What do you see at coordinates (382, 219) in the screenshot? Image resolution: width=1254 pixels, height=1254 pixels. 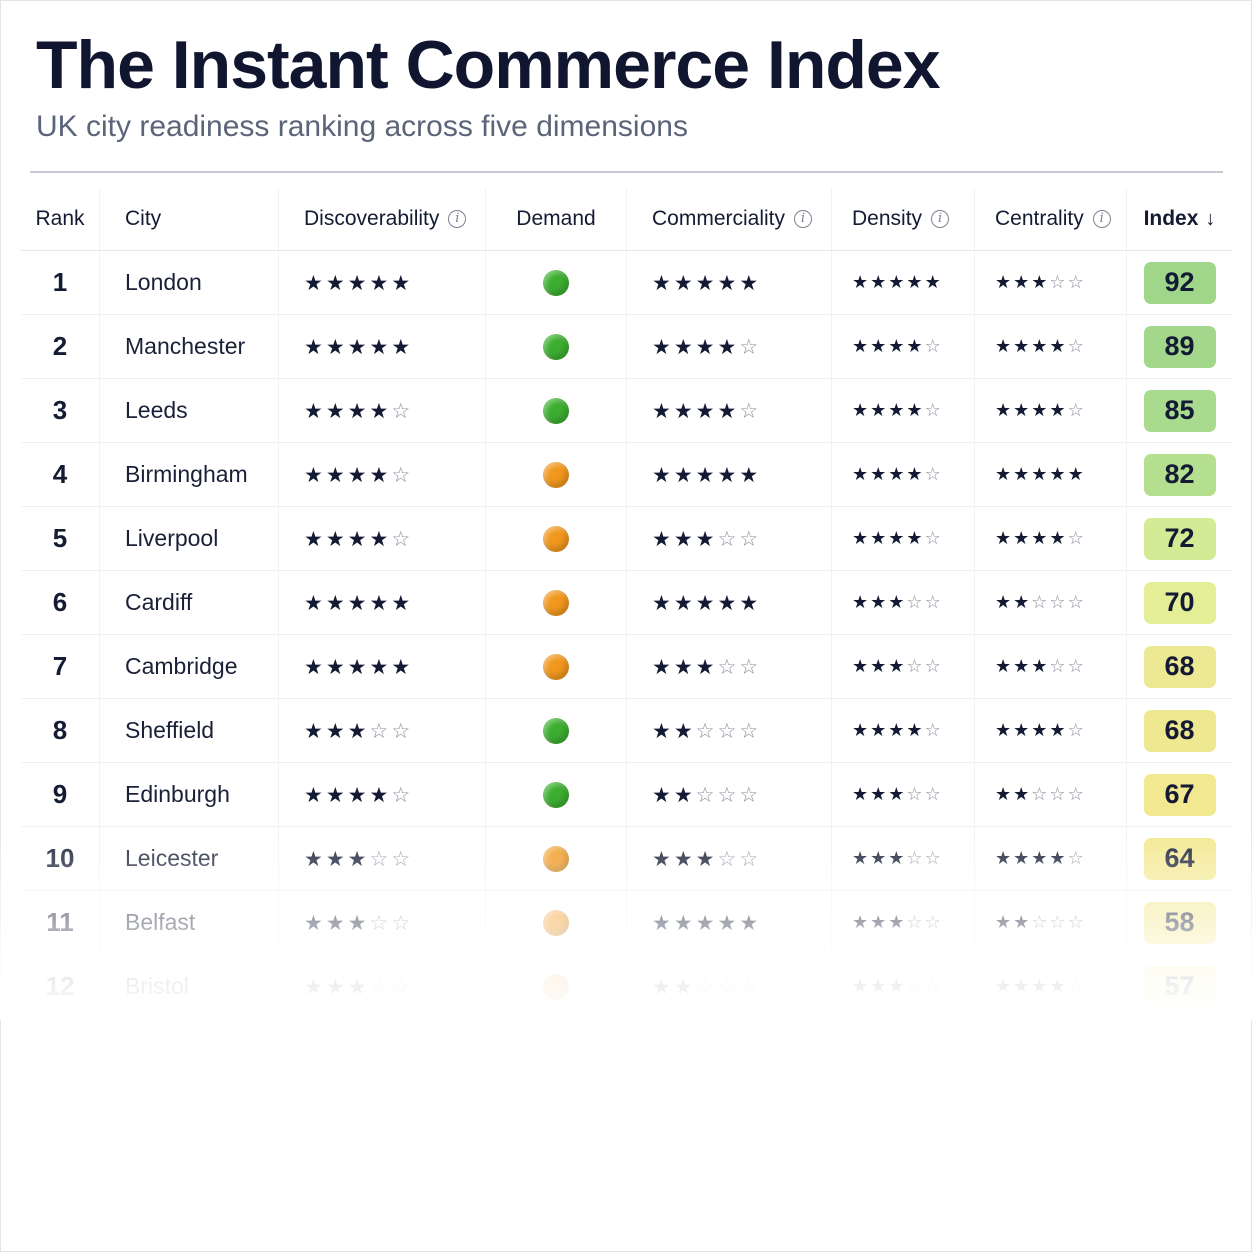 I see `column-header-discoverability: Discoverability i` at bounding box center [382, 219].